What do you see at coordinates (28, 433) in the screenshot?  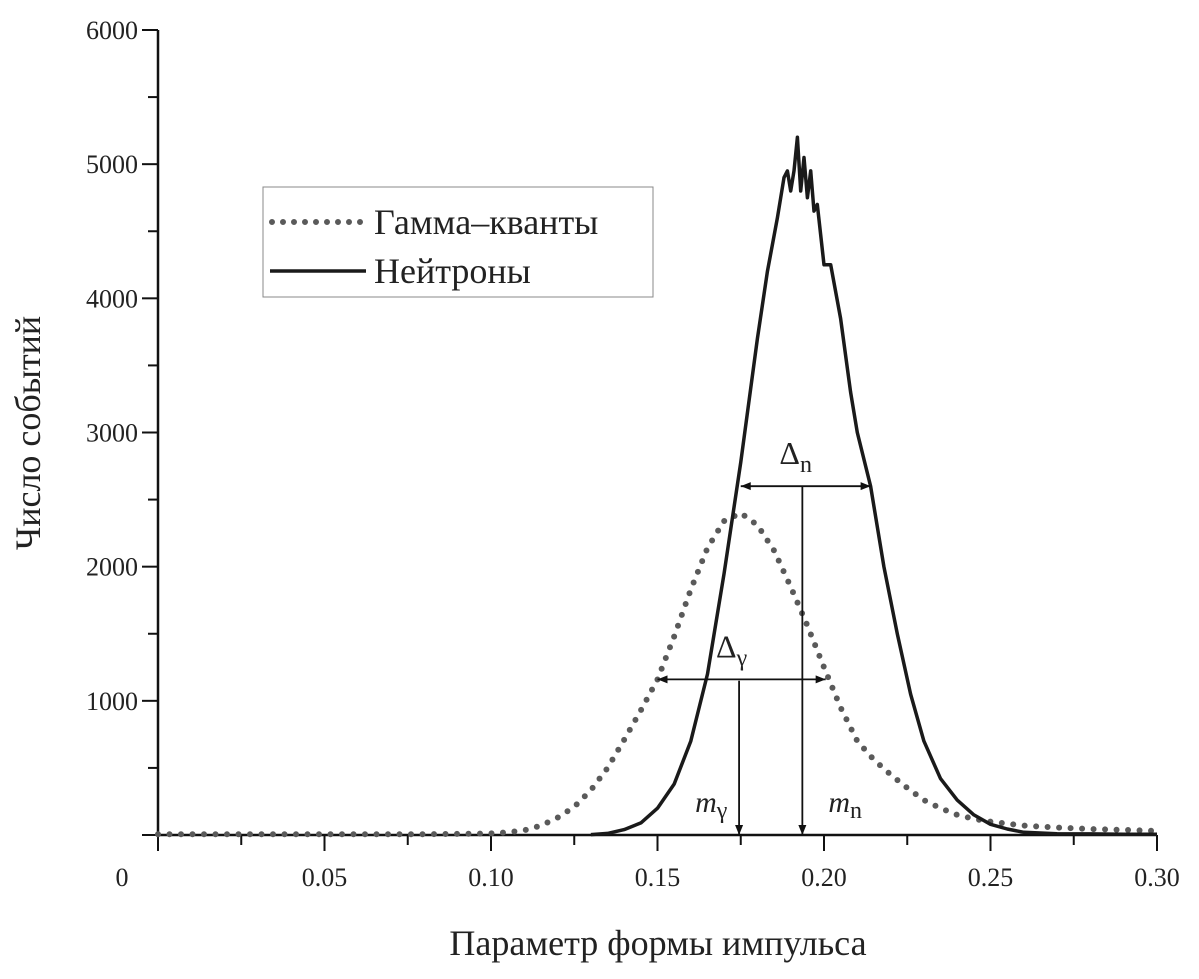 I see `y-axis-label: Число событий` at bounding box center [28, 433].